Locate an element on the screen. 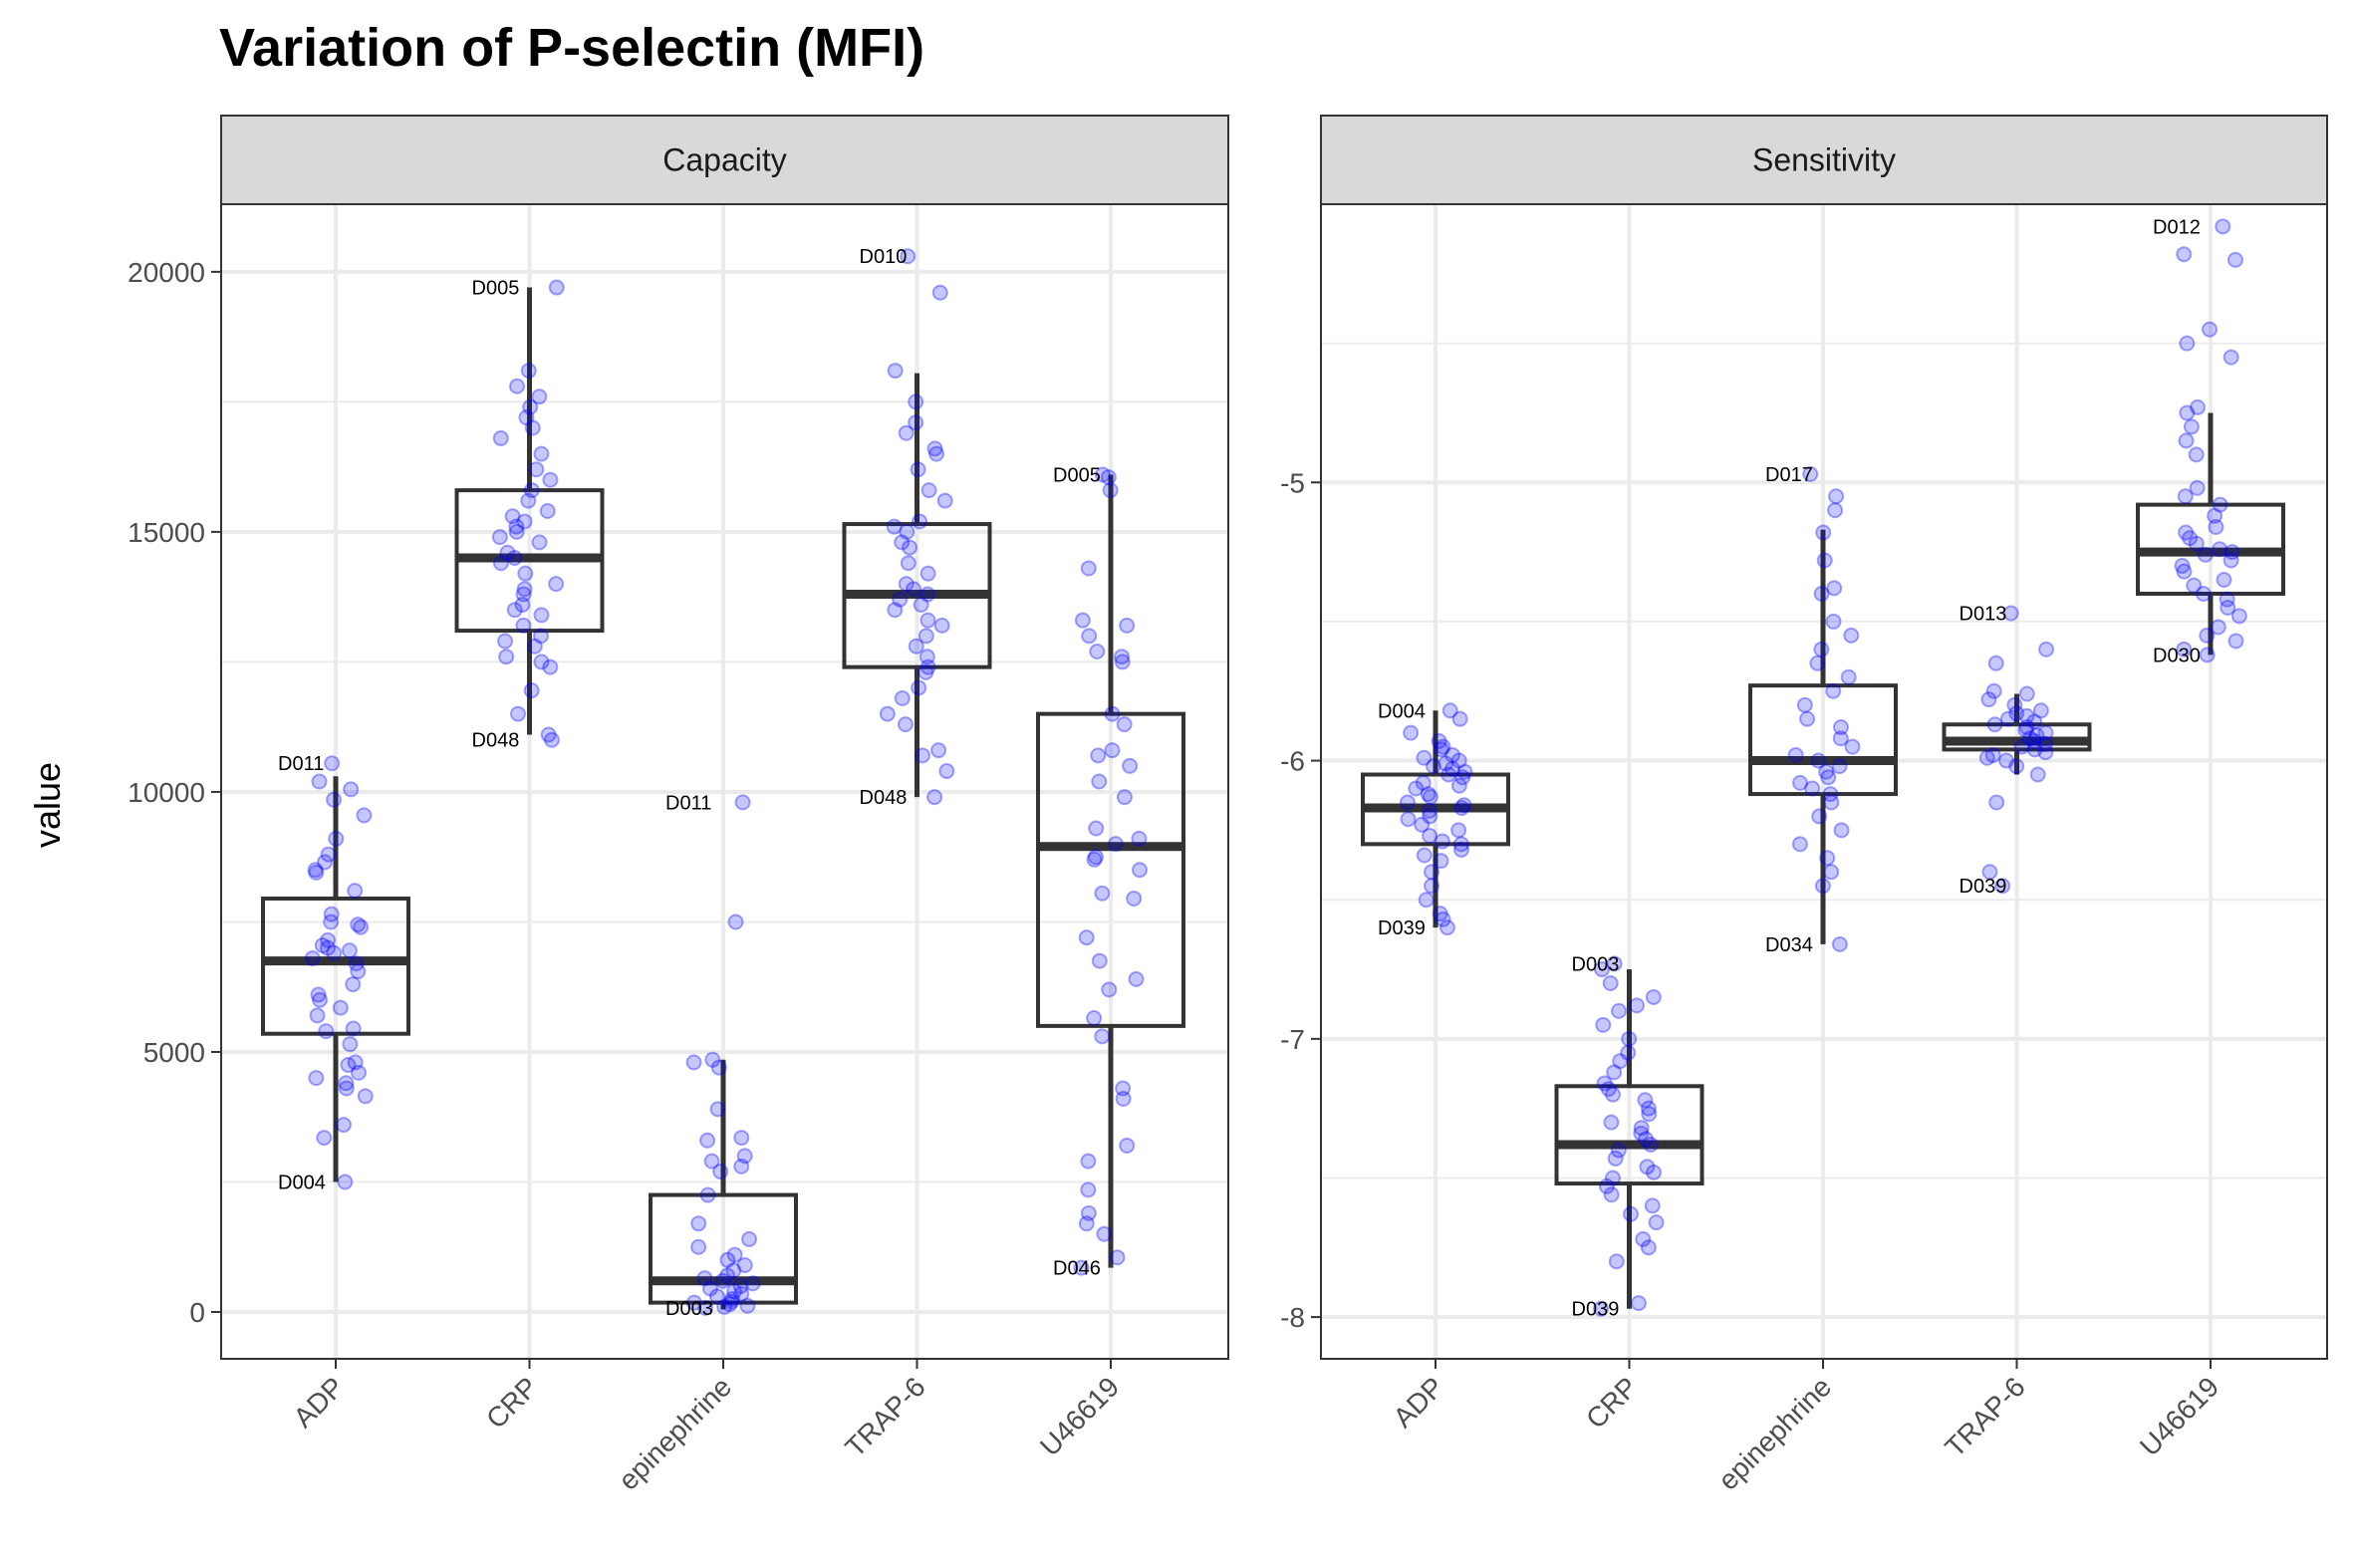 The height and width of the screenshot is (1568, 2353). point-label: D005 is located at coordinates (1077, 475).